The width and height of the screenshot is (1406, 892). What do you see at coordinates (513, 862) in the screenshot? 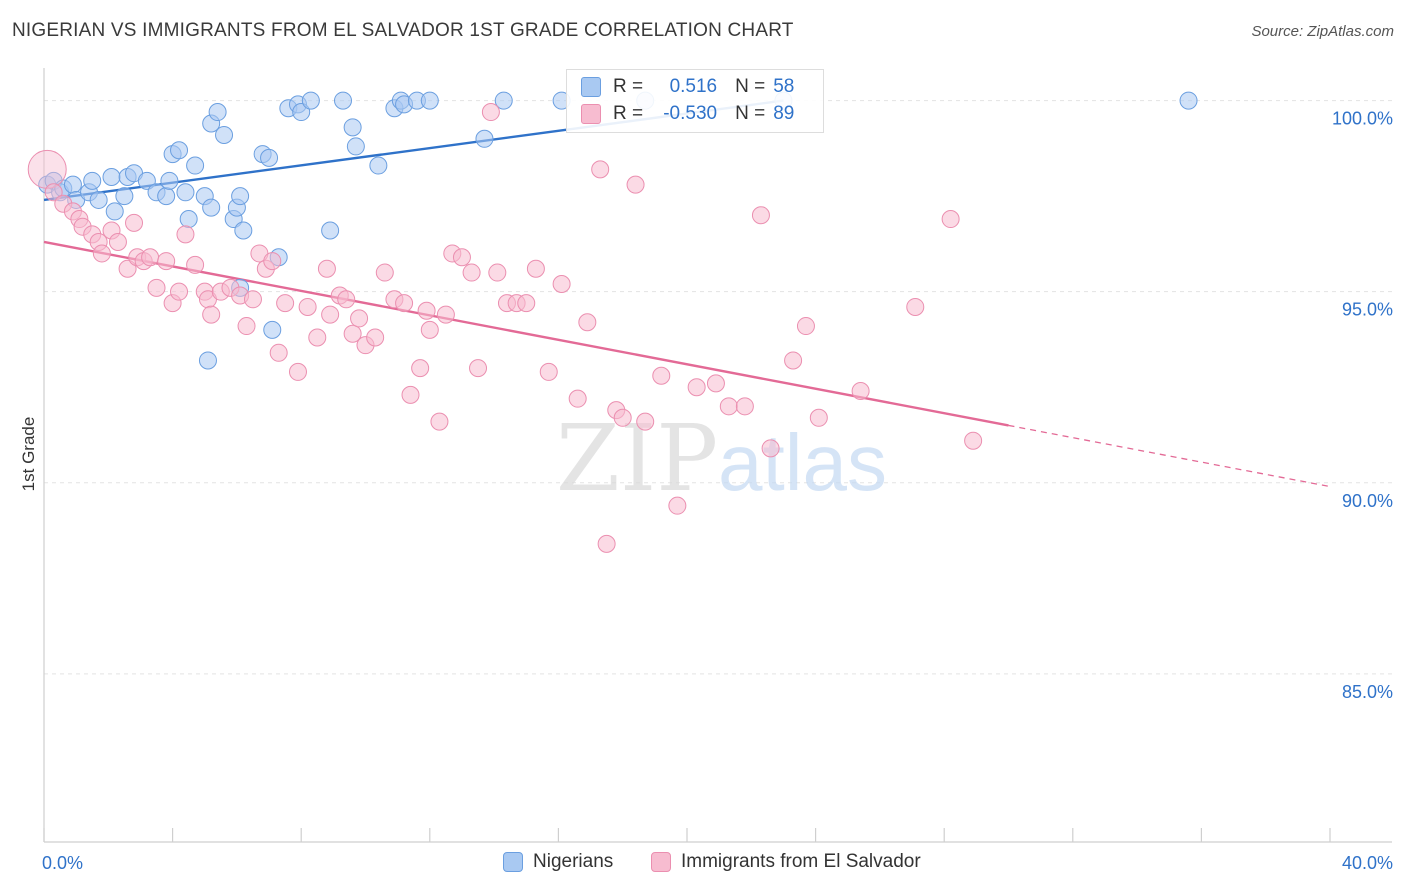
I see `nigerians-legend-swatch` at bounding box center [513, 862].